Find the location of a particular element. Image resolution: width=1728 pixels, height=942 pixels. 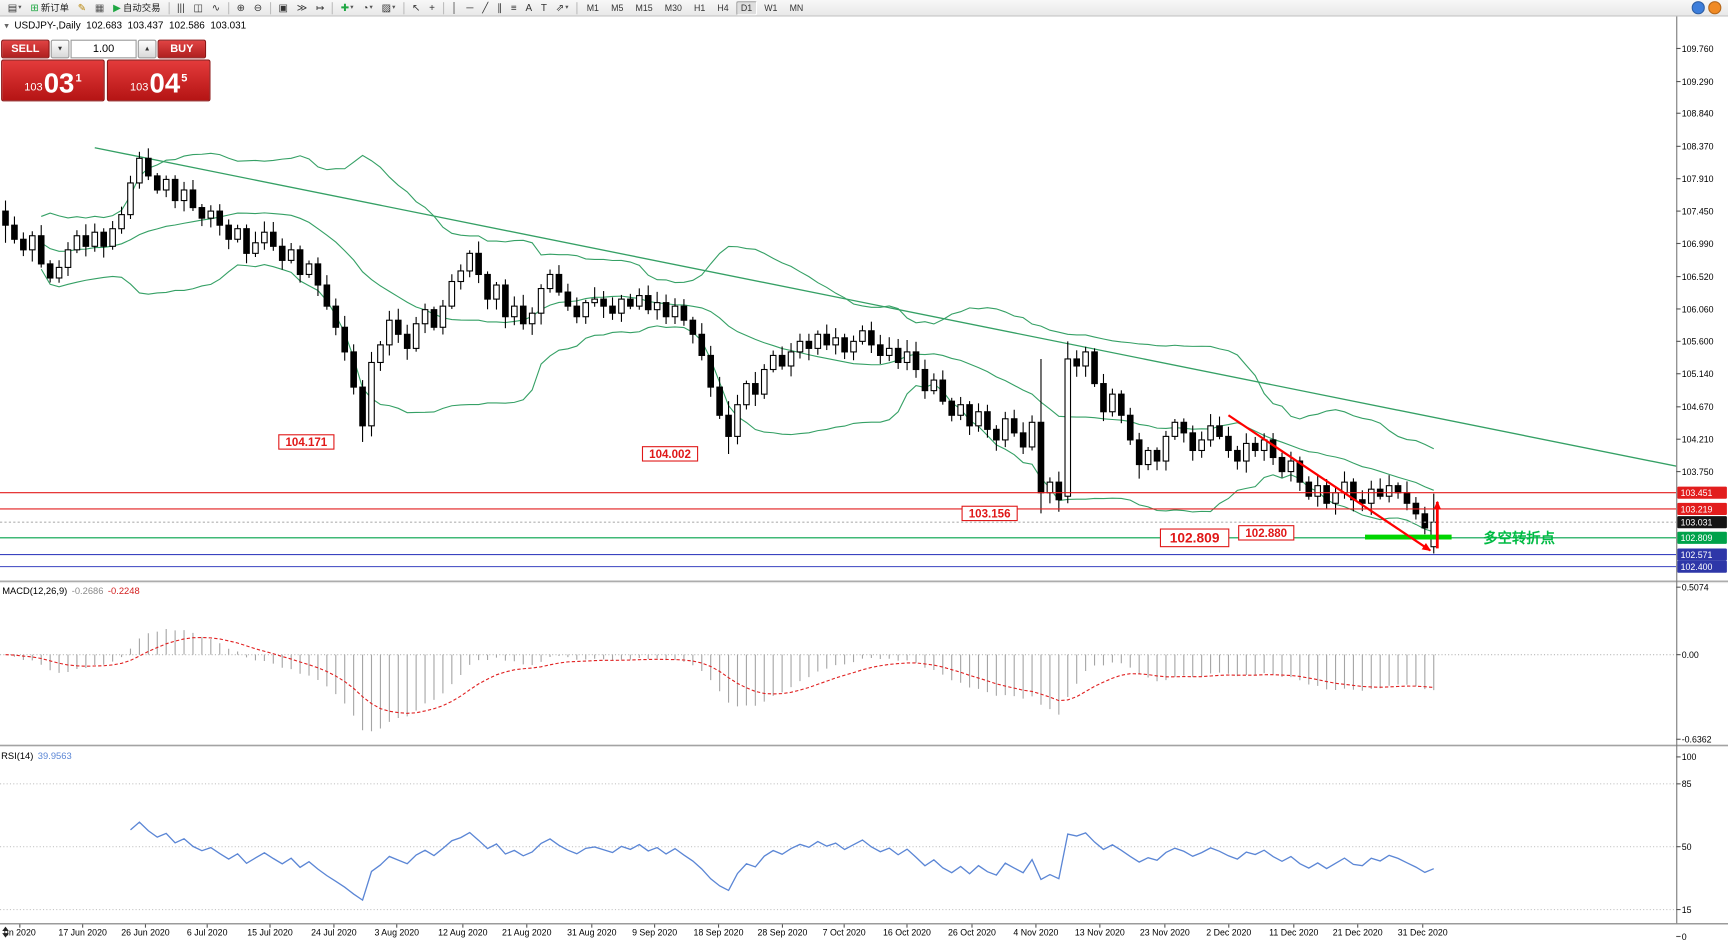

chart-shift-button: ↦ is located at coordinates (320, 8).